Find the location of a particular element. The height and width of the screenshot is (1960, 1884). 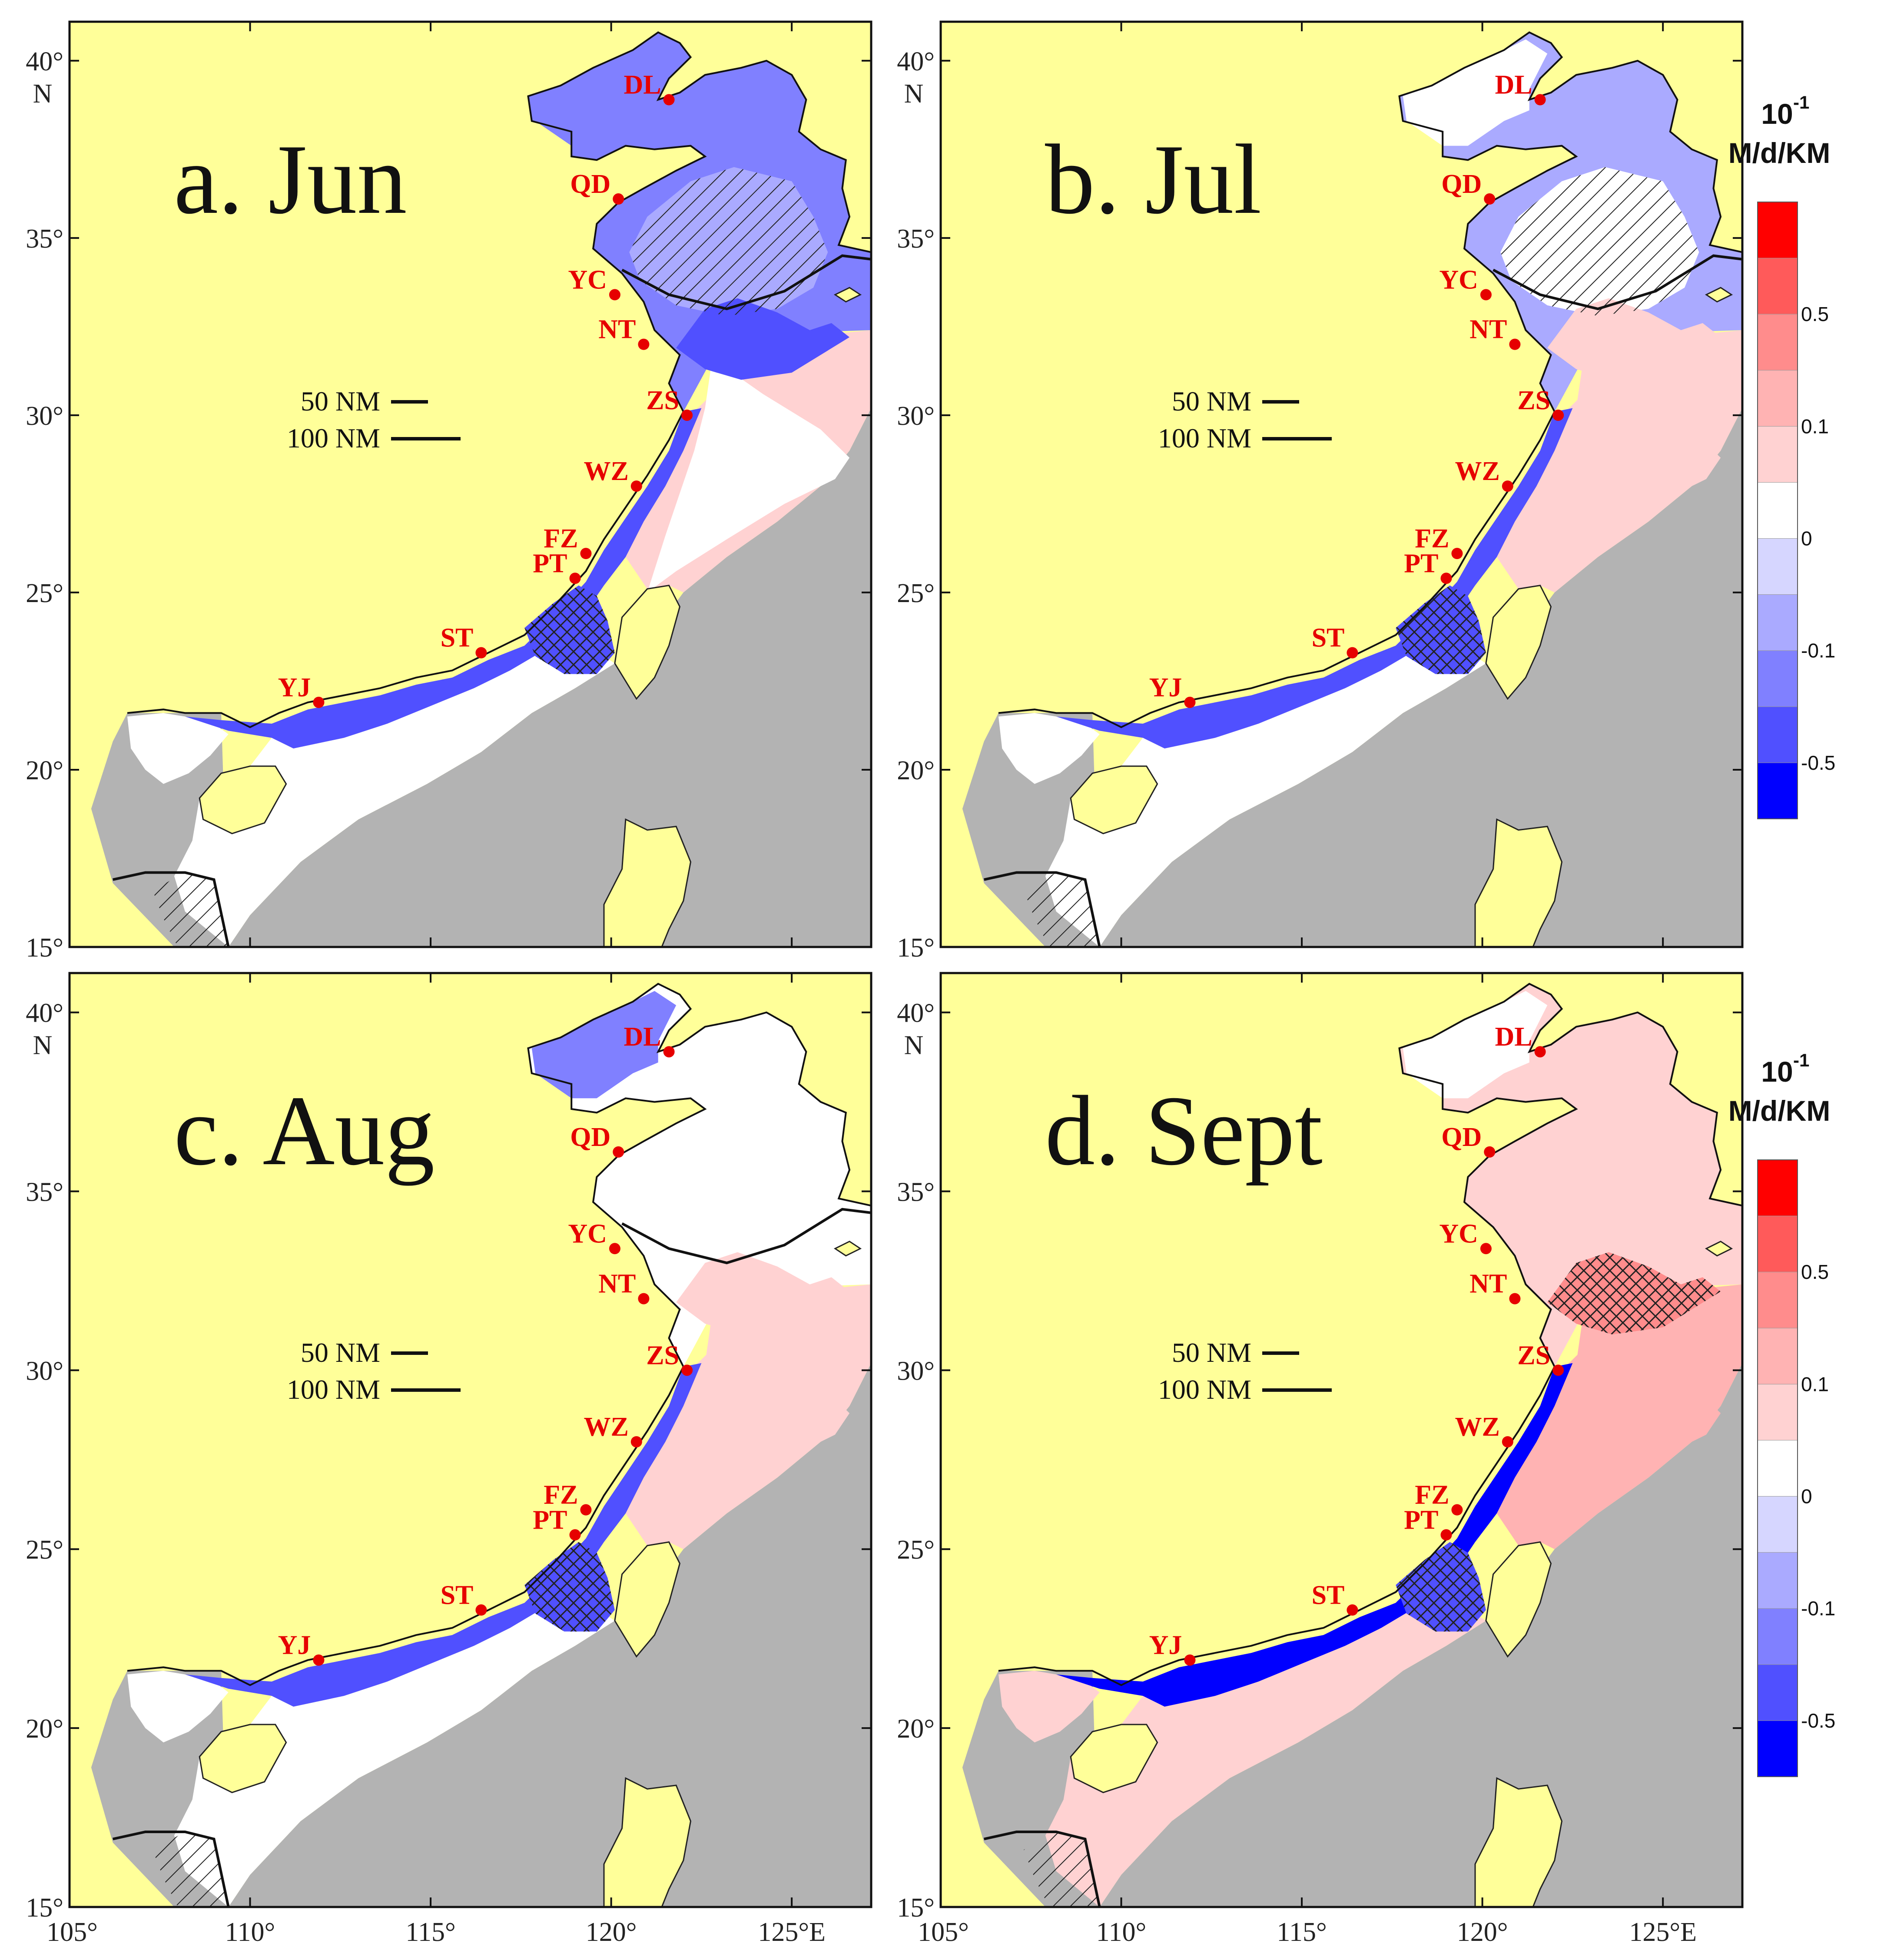

city-label: QD is located at coordinates (590, 1137).